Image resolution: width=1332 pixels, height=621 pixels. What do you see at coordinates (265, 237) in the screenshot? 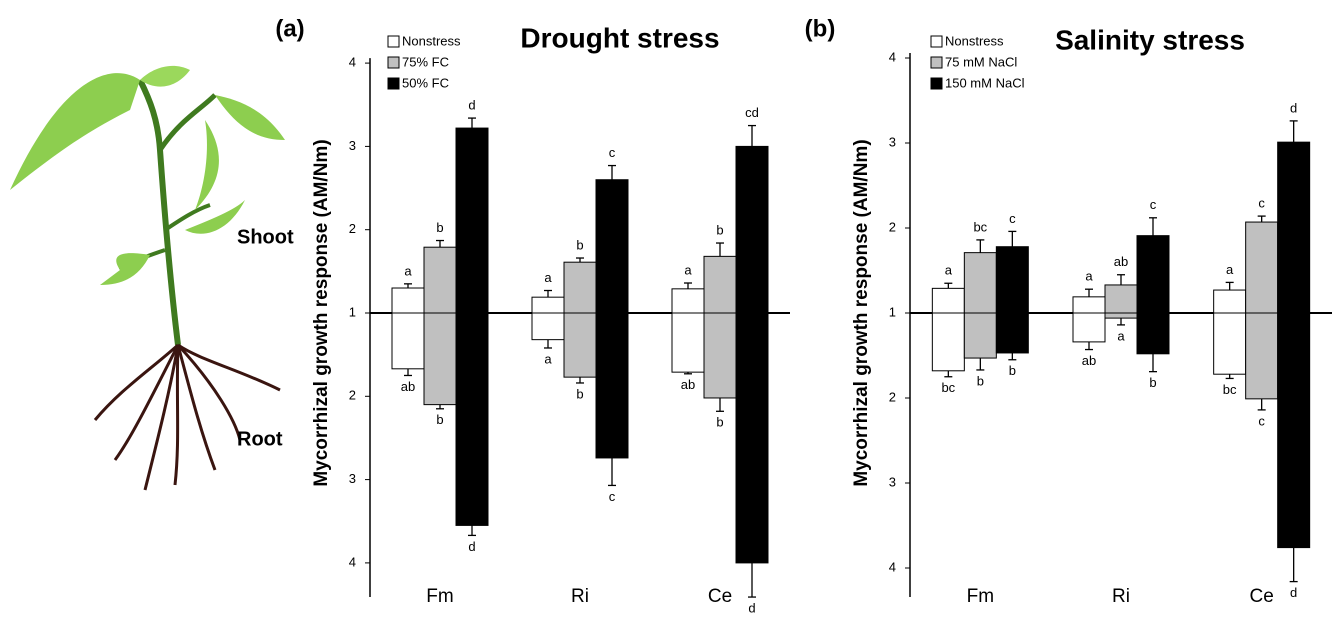
I see `illustration-label: Shoot` at bounding box center [265, 237].